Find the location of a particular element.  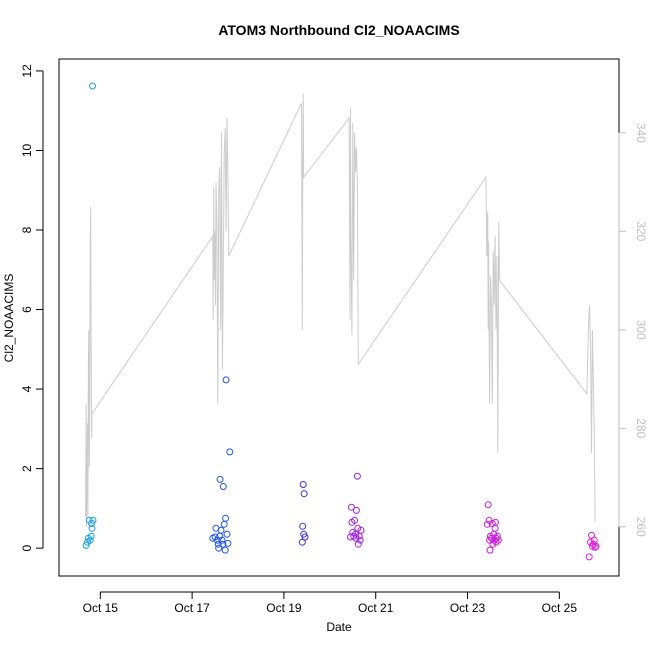

x-axis-label: Date is located at coordinates (339, 627).